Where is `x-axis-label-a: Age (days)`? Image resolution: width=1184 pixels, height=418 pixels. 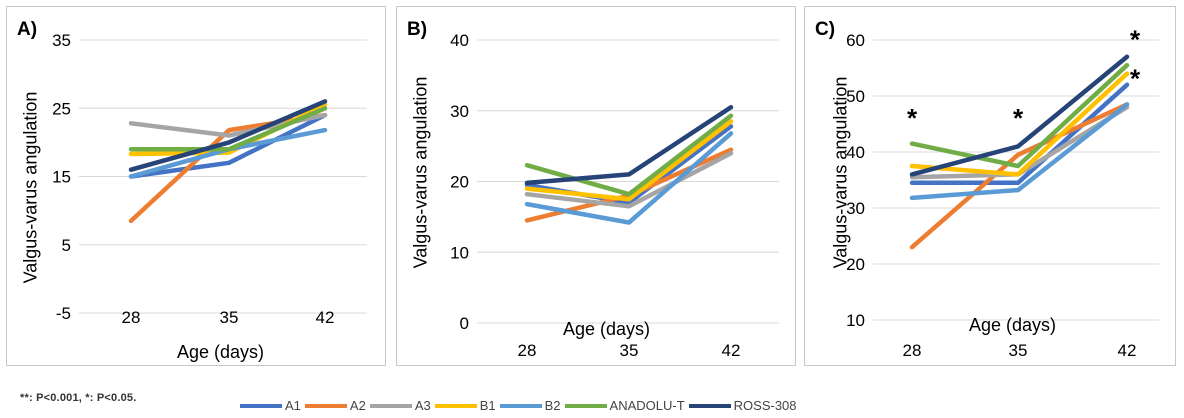
x-axis-label-a: Age (days) is located at coordinates (221, 352).